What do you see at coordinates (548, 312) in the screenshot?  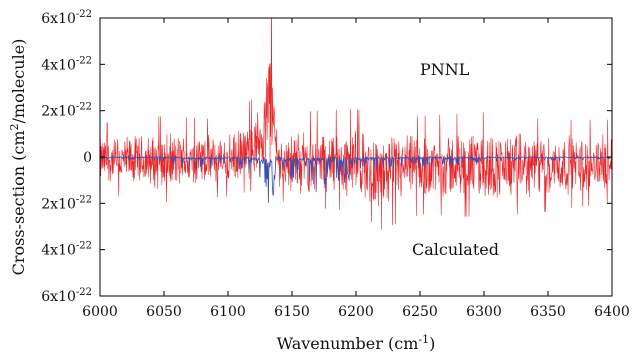 I see `x-tick-label: 6350` at bounding box center [548, 312].